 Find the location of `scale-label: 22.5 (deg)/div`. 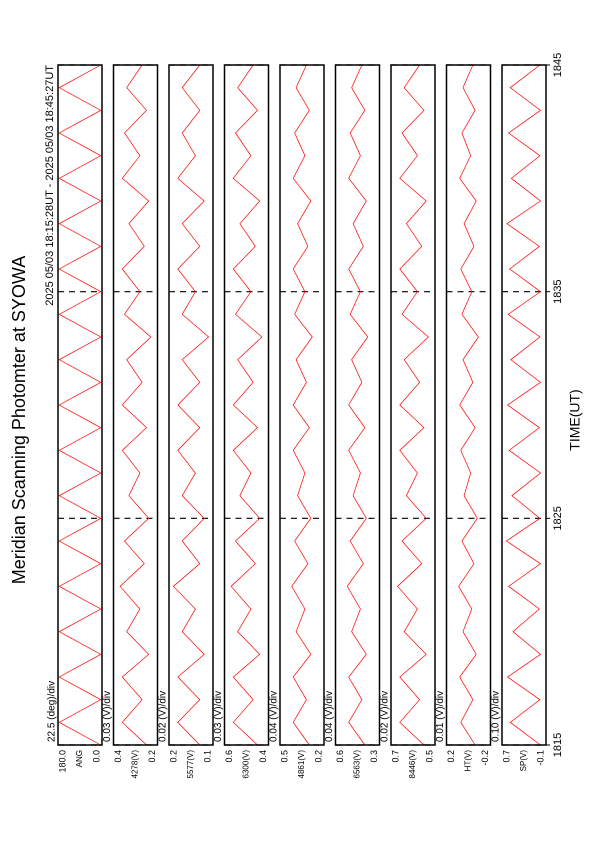

scale-label: 22.5 (deg)/div is located at coordinates (52, 711).